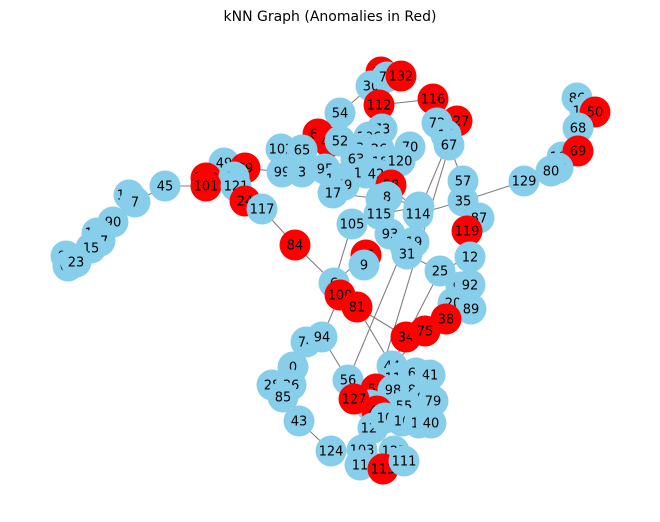  I want to click on node-label: 69, so click(578, 152).